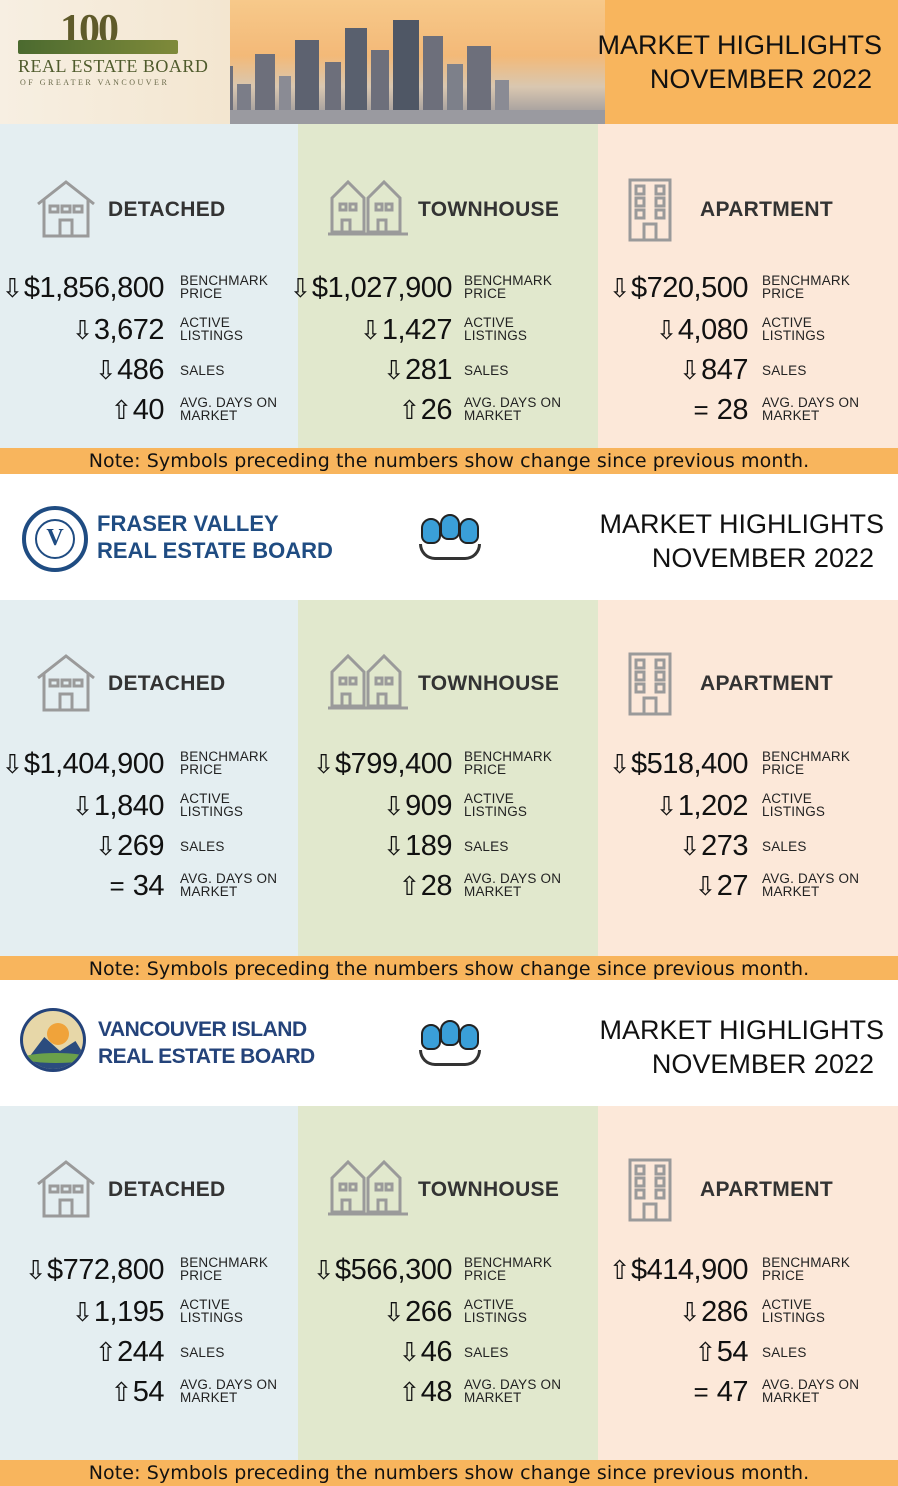 This screenshot has height=1486, width=898. Describe the element at coordinates (748, 330) in the screenshot. I see `active-listings-row: ⇩4,080 ACTIVE LISTINGS` at that location.